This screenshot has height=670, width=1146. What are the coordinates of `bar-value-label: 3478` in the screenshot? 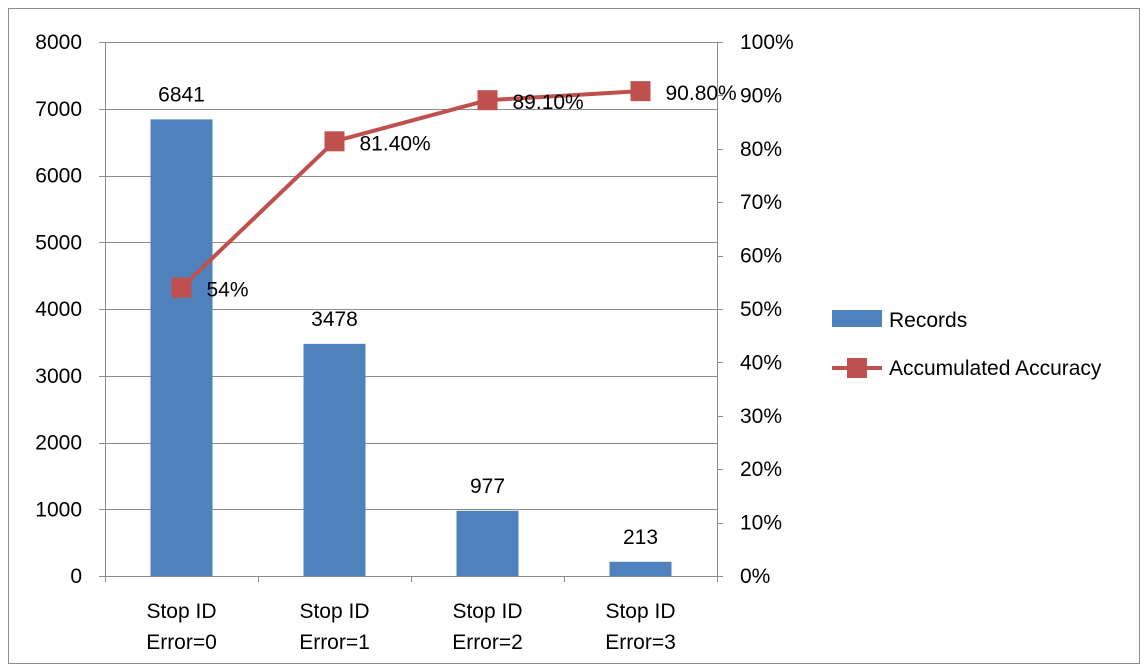 It's located at (334, 319).